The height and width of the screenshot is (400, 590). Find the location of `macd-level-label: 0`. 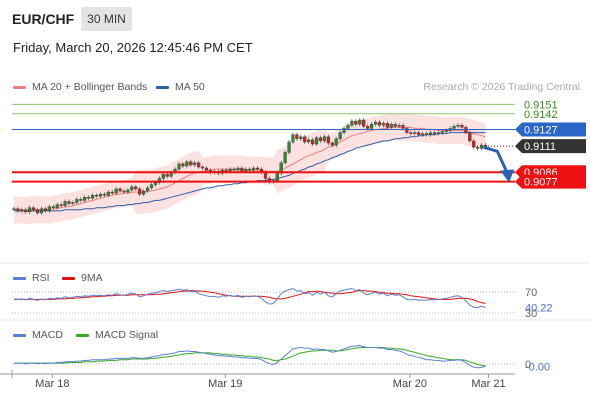

macd-level-label: 0 is located at coordinates (528, 365).